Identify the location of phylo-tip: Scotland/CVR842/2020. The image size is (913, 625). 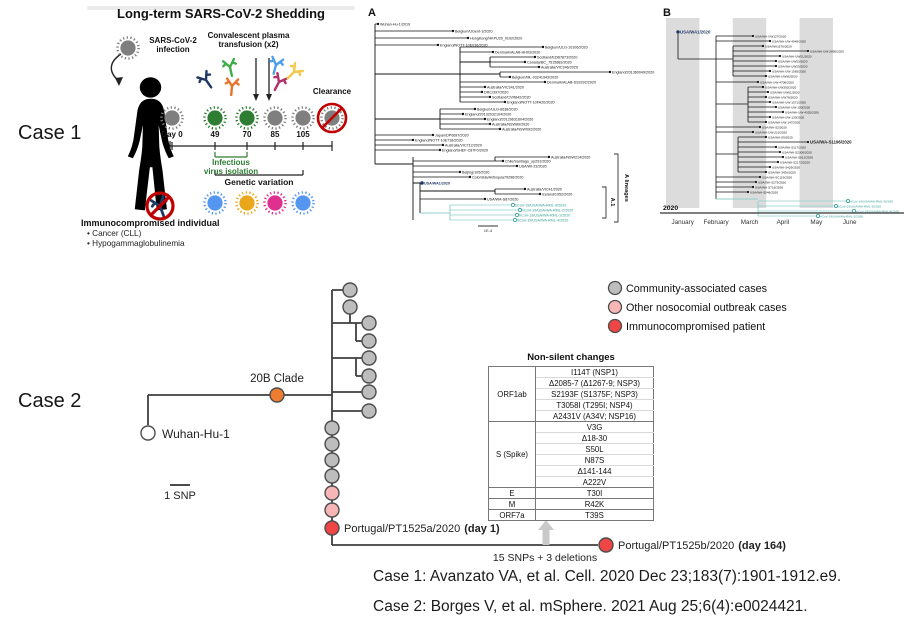
(495, 97).